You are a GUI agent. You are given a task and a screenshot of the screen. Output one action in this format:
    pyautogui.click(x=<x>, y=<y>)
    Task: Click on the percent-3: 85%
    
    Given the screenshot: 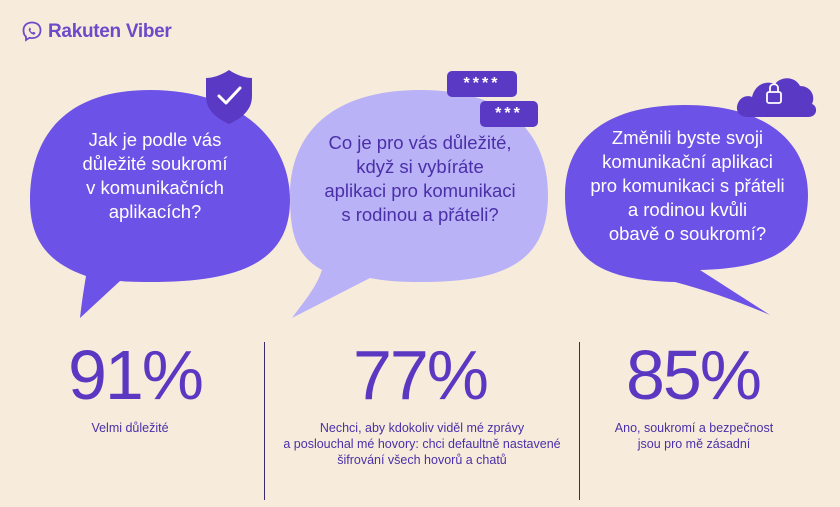 What is the action you would take?
    pyautogui.click(x=693, y=375)
    